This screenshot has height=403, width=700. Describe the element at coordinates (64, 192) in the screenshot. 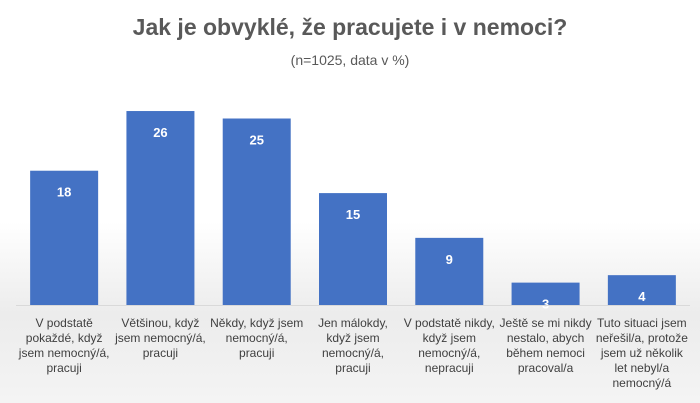

I see `data-label-1: 18` at that location.